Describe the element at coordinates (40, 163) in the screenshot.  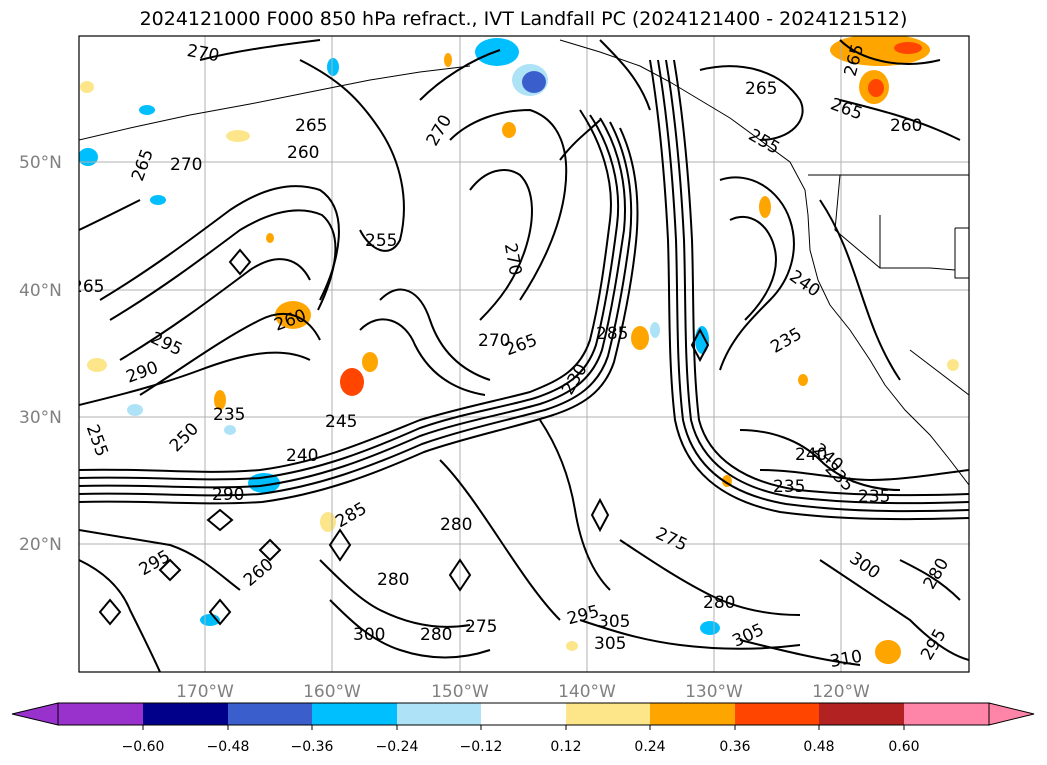
I see `latitude-label: 50°N` at that location.